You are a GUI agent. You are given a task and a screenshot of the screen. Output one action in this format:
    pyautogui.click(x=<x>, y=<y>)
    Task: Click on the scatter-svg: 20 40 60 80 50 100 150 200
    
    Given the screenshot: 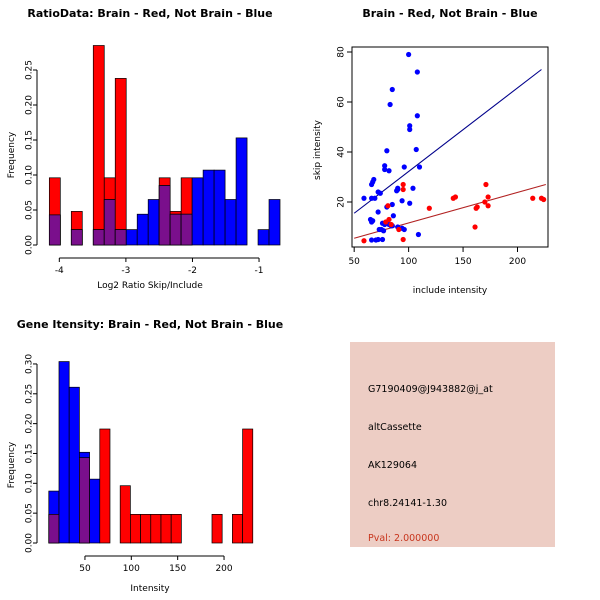 What is the action you would take?
    pyautogui.click(x=443, y=156)
    